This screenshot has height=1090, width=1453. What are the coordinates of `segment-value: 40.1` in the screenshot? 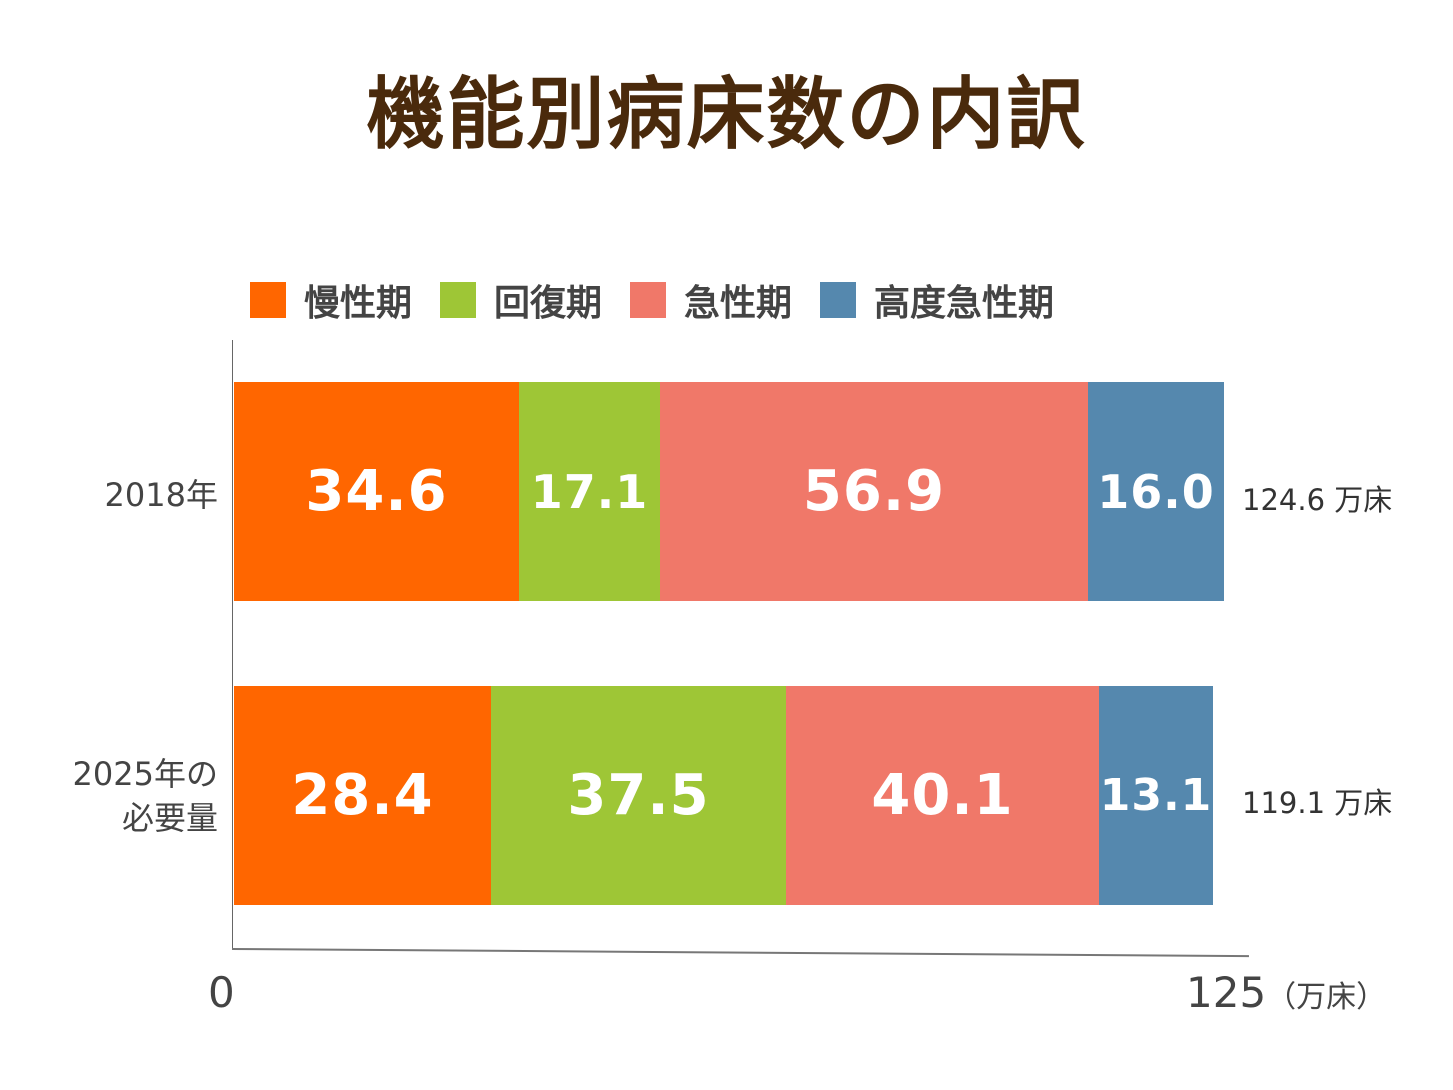 It's located at (942, 795).